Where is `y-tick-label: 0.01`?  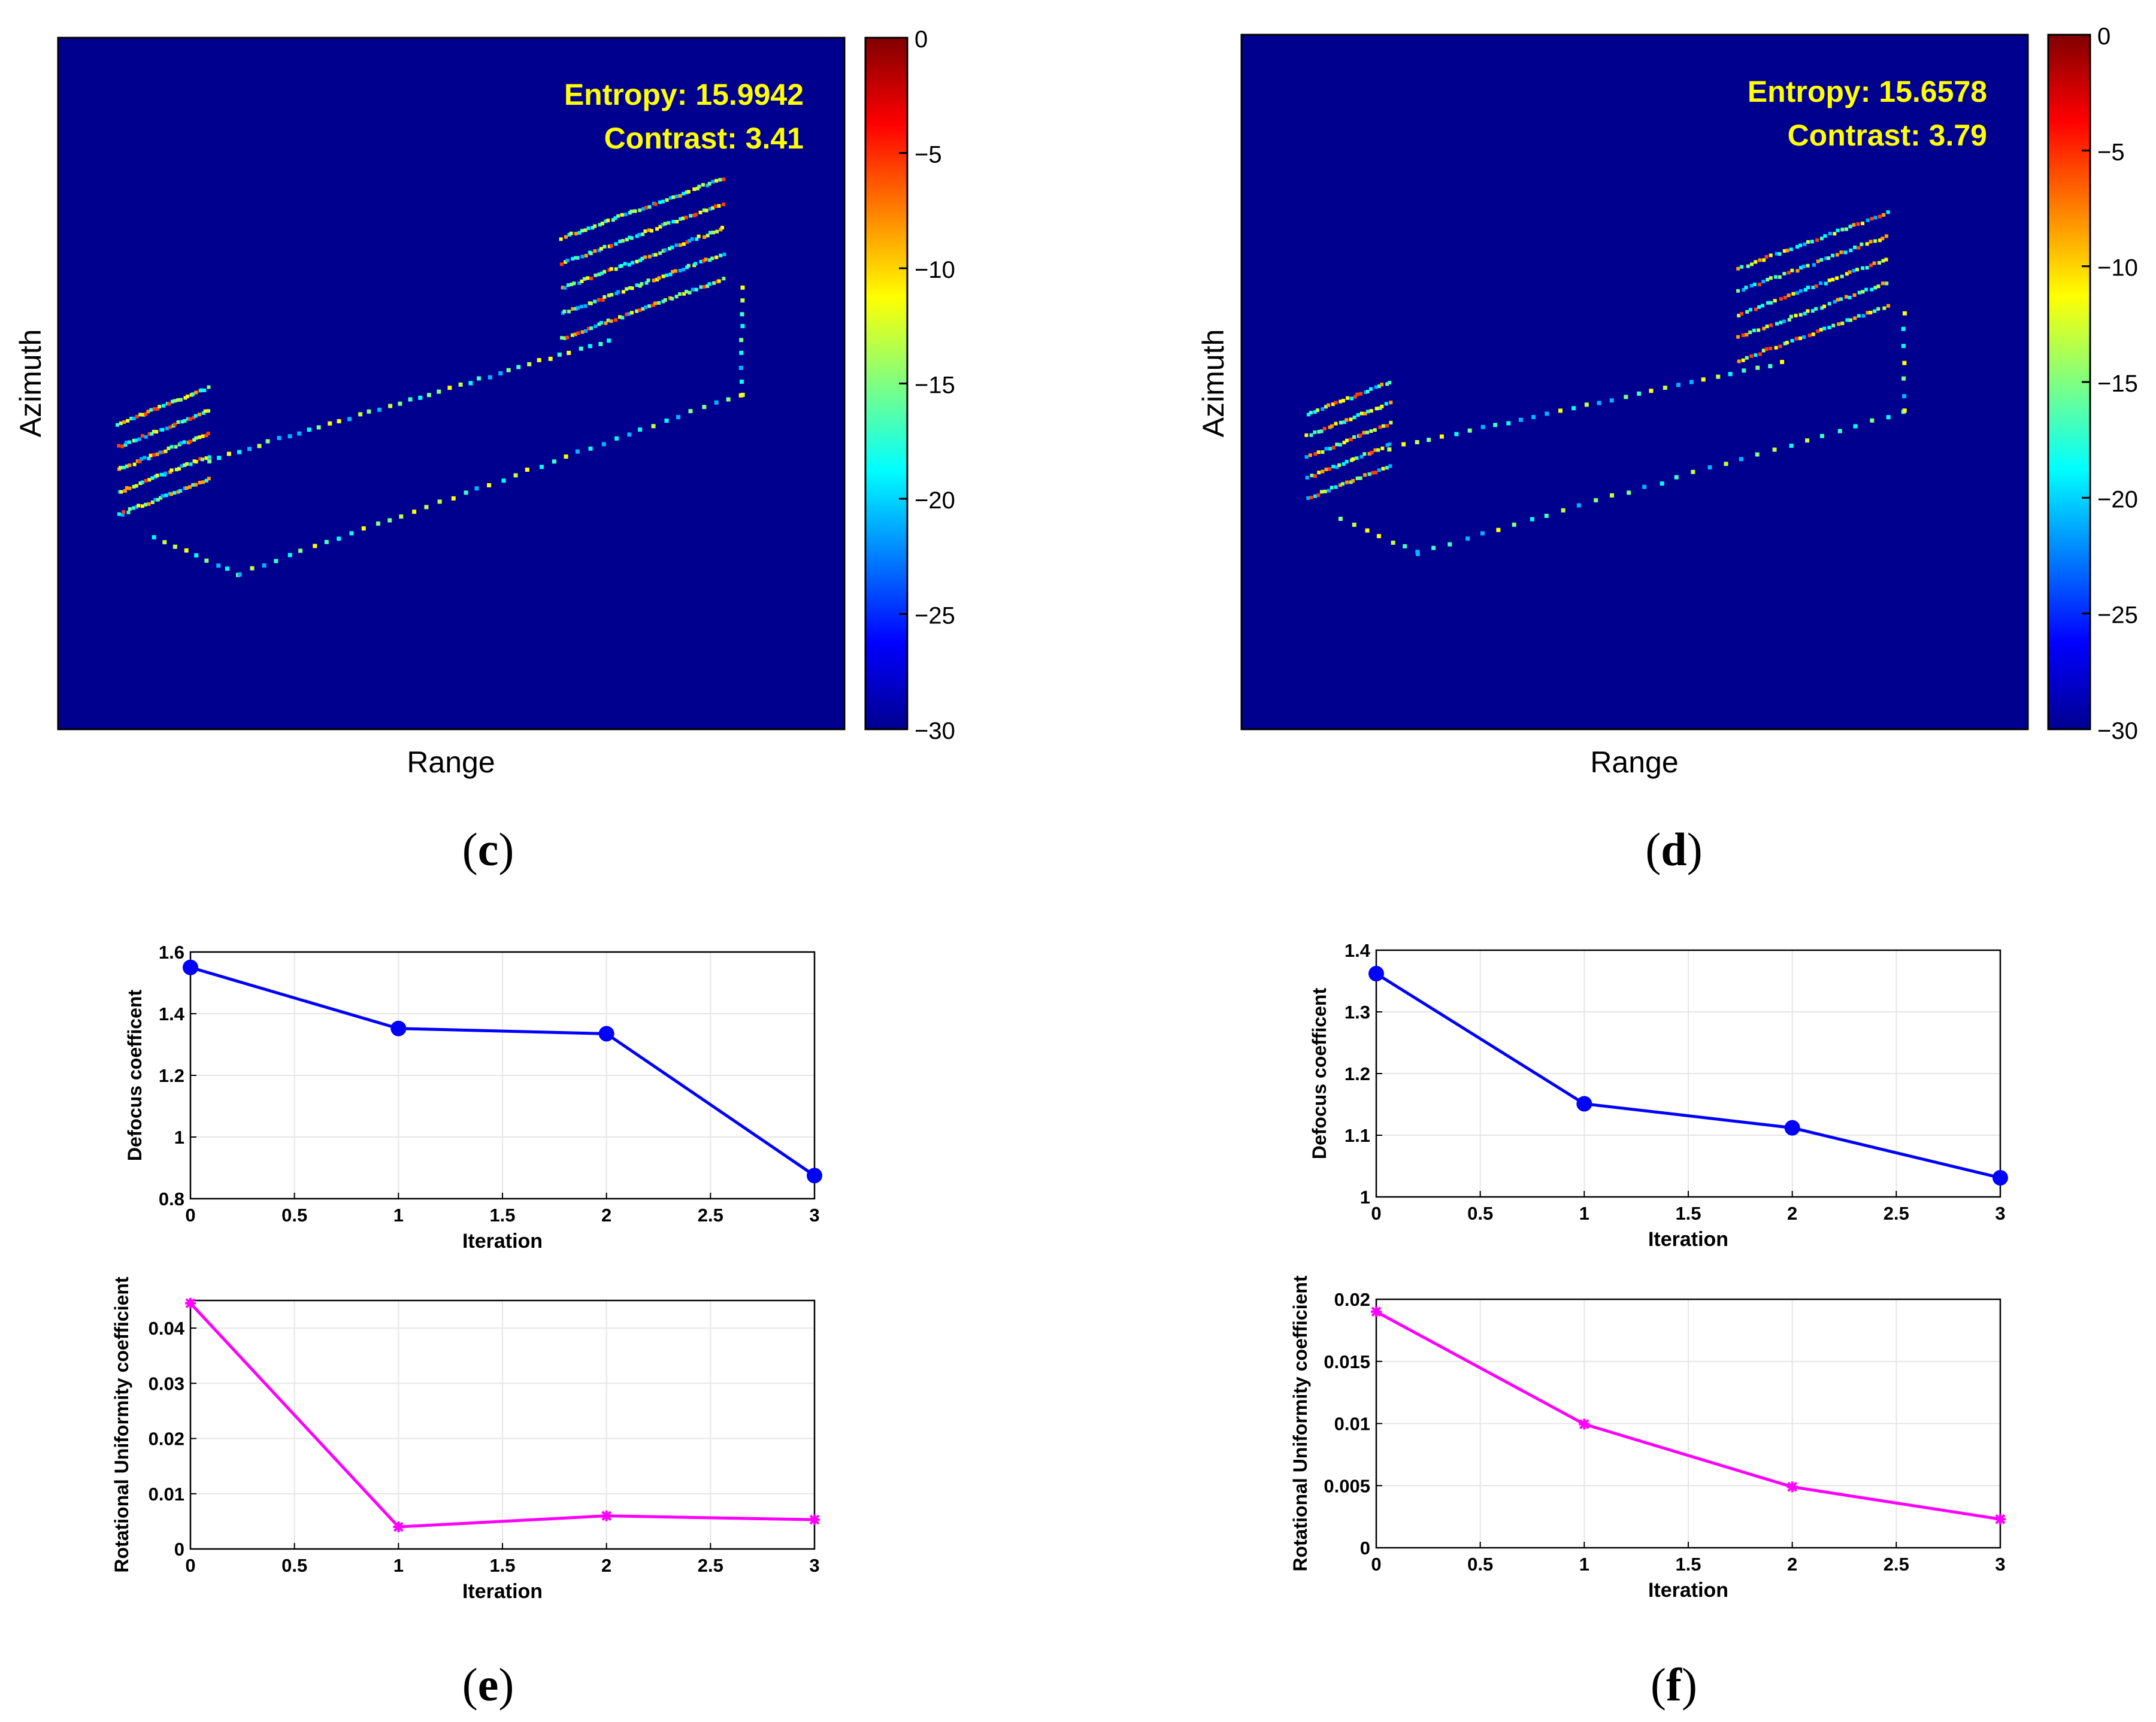
y-tick-label: 0.01 is located at coordinates (1352, 1424).